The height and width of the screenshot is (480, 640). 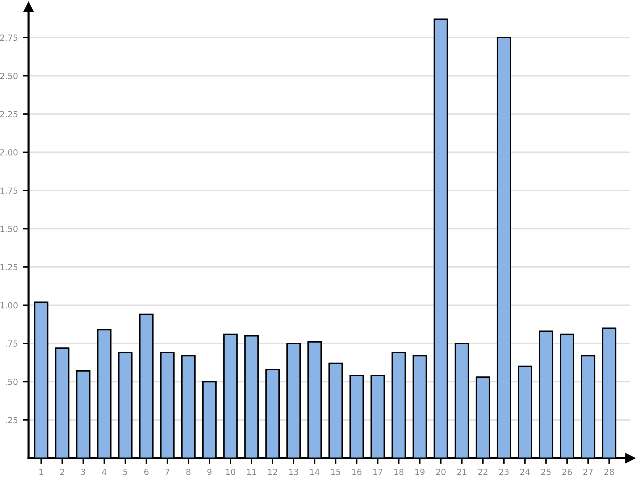 I want to click on y-tick-label: 1.75, so click(x=9, y=191).